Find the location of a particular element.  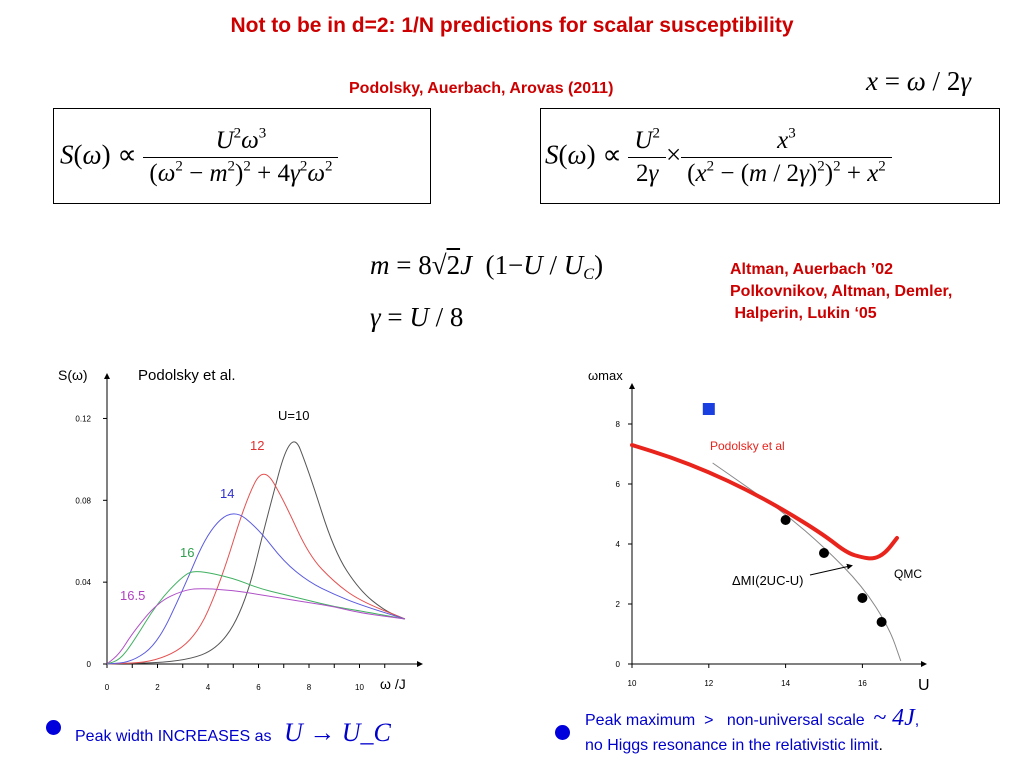

left-y-tick-label: 0.12 is located at coordinates (83, 418).